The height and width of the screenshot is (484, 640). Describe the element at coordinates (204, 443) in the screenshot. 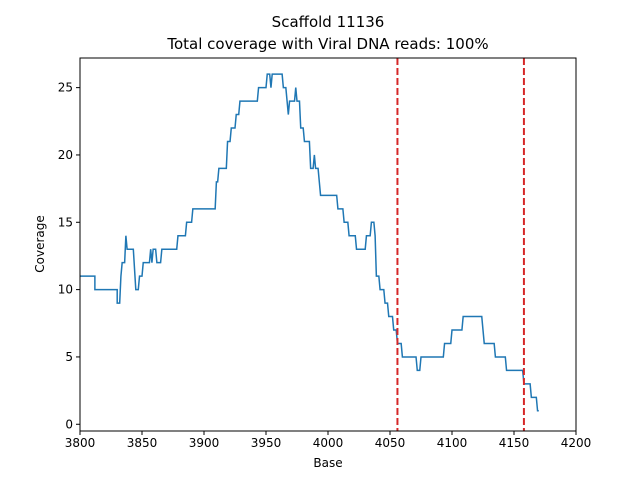

I see `x-tick-label: 3900` at that location.